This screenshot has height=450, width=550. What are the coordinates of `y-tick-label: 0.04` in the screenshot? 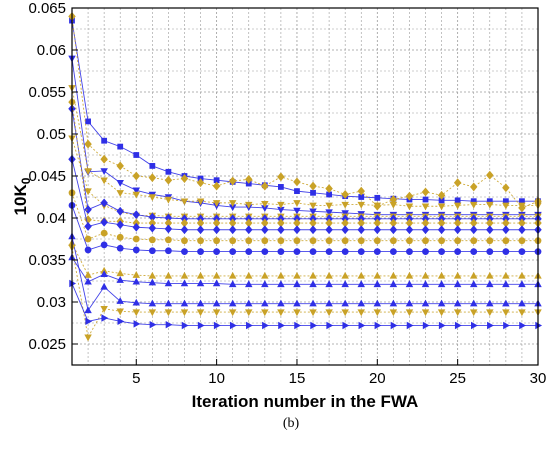 It's located at (51, 218).